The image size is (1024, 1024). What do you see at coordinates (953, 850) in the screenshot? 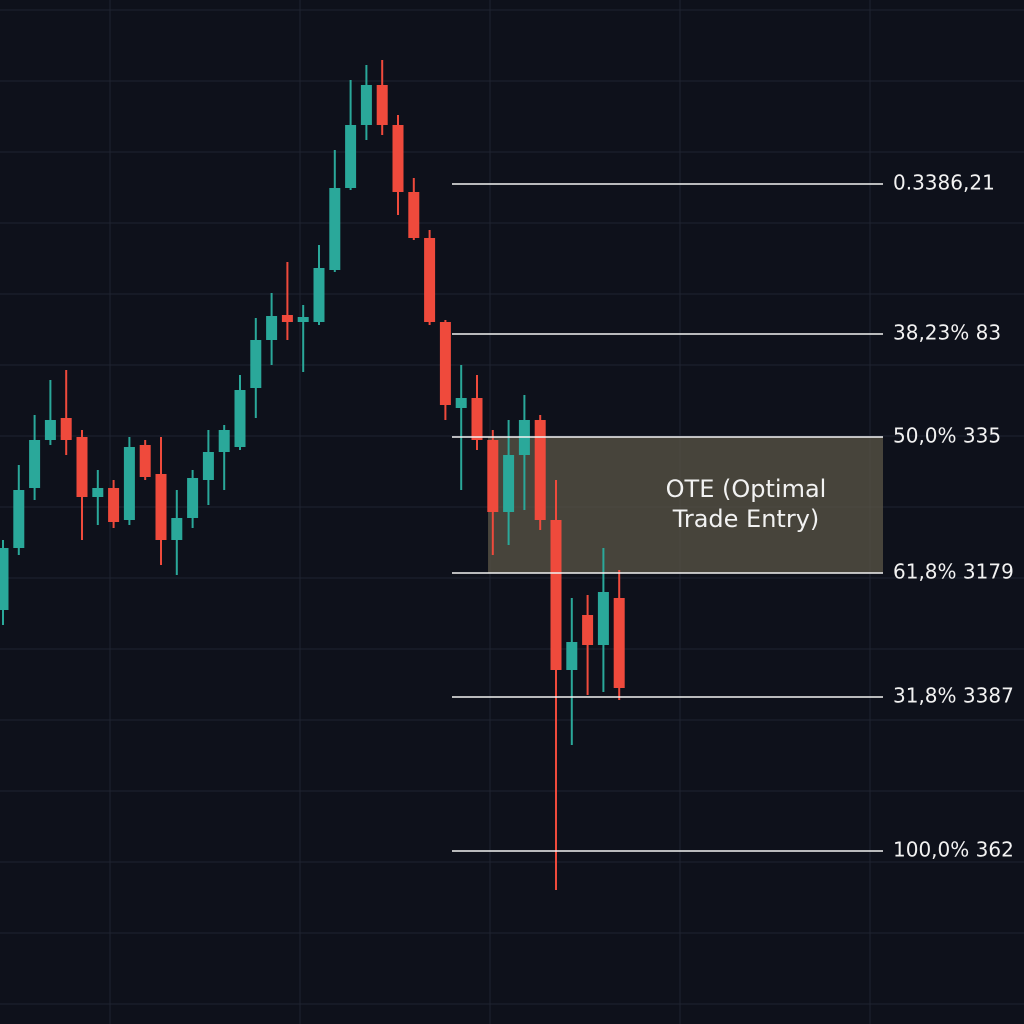
I see `level-label: 100,0% 362` at bounding box center [953, 850].